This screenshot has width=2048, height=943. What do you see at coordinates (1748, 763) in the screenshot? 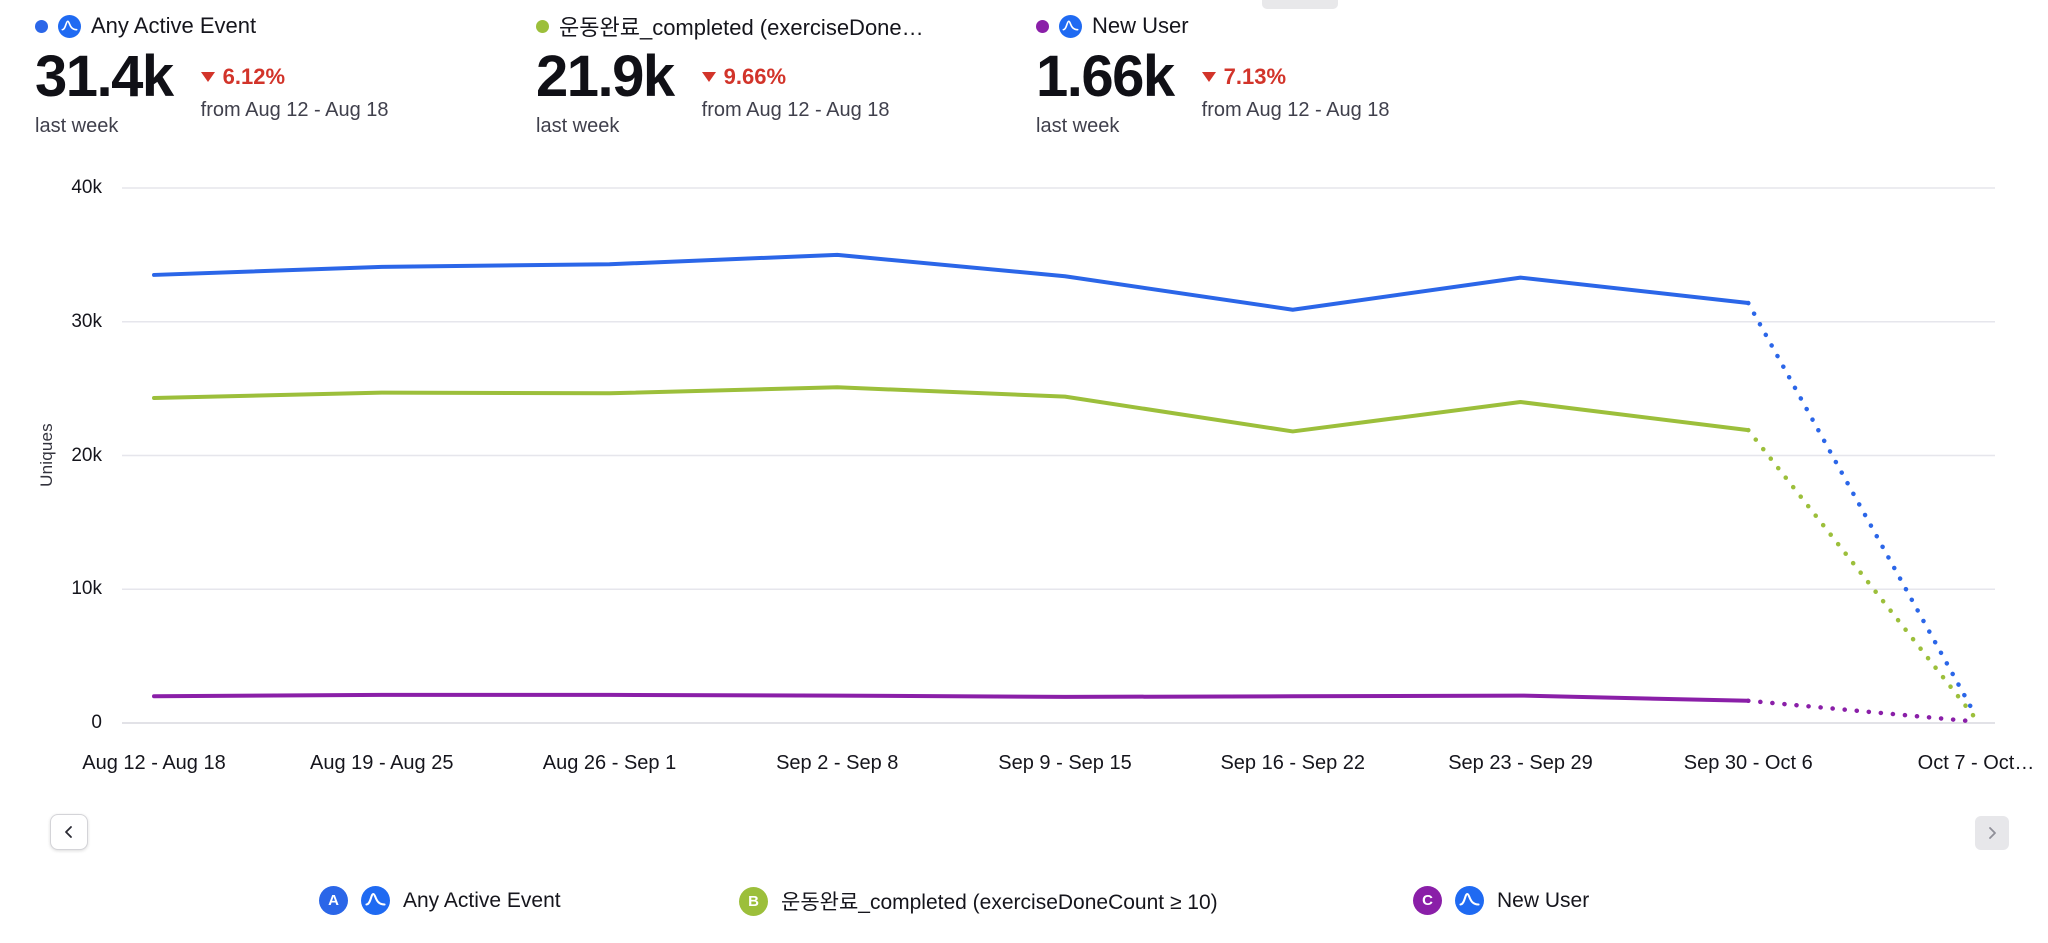
I see `x-axis-tick: Sep 30 - Oct 6` at bounding box center [1748, 763].